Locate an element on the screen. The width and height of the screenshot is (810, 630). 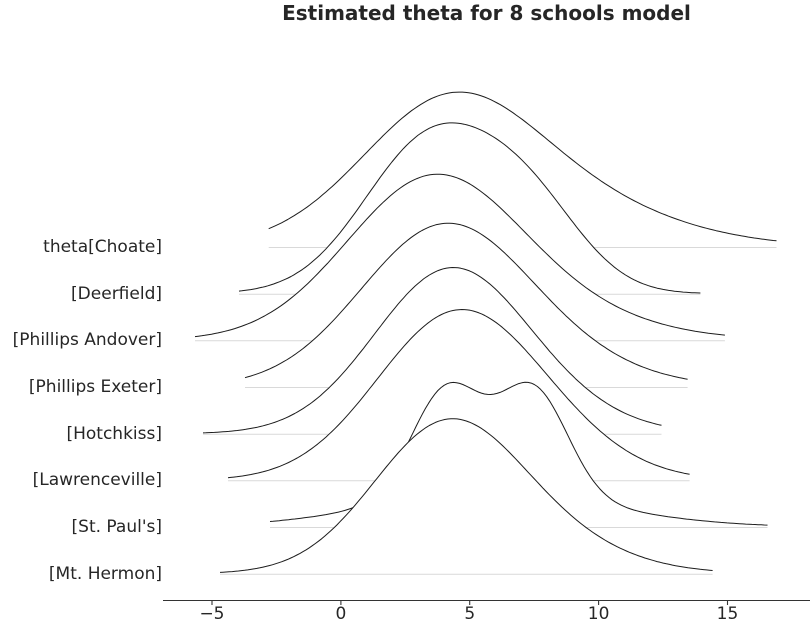
x-axis-tick-label: −5 is located at coordinates (212, 614).